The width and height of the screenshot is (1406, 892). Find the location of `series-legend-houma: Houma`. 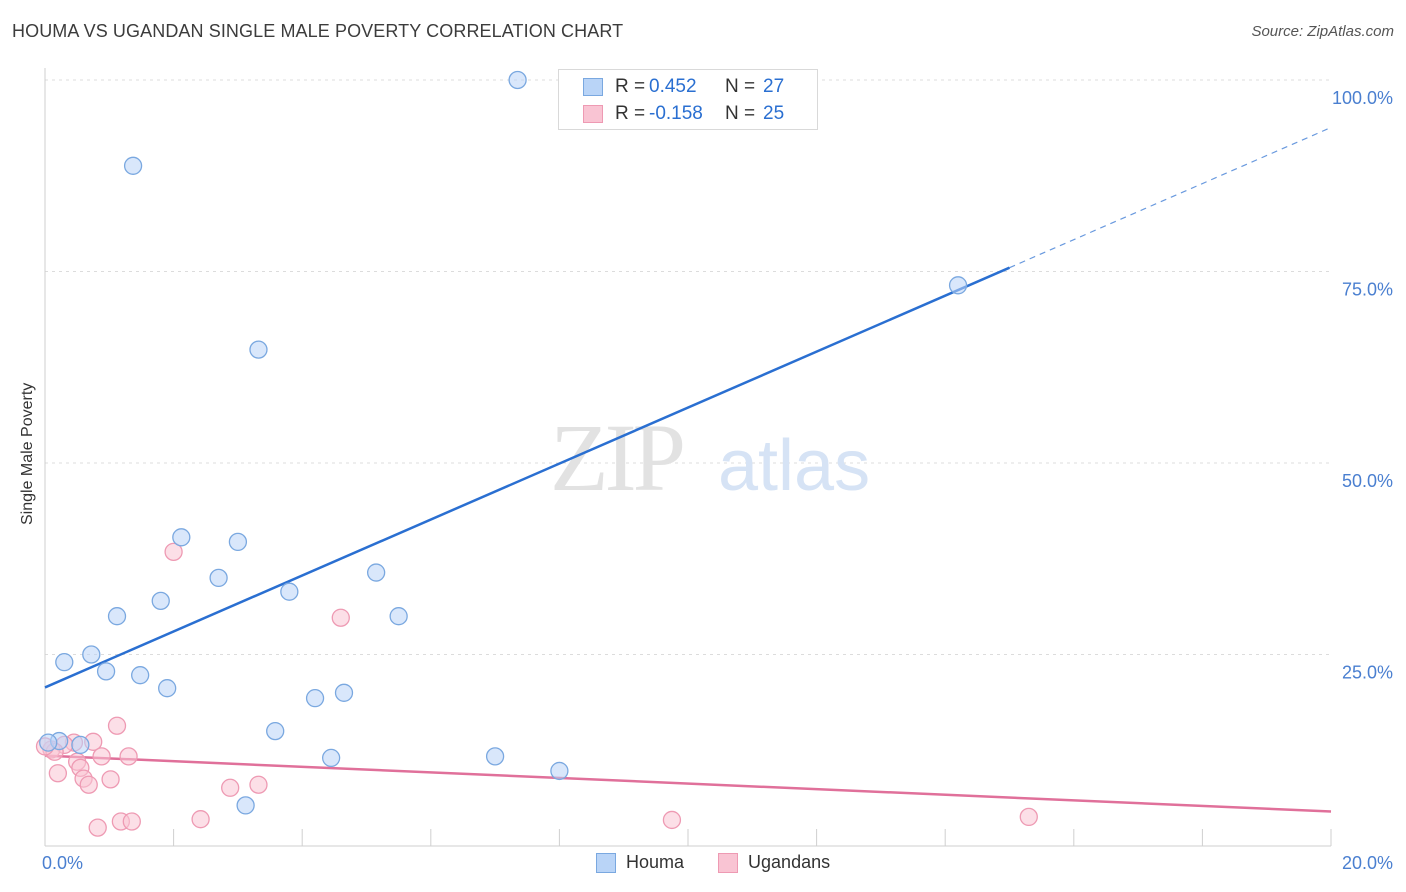

series-legend-houma: Houma is located at coordinates (640, 862).